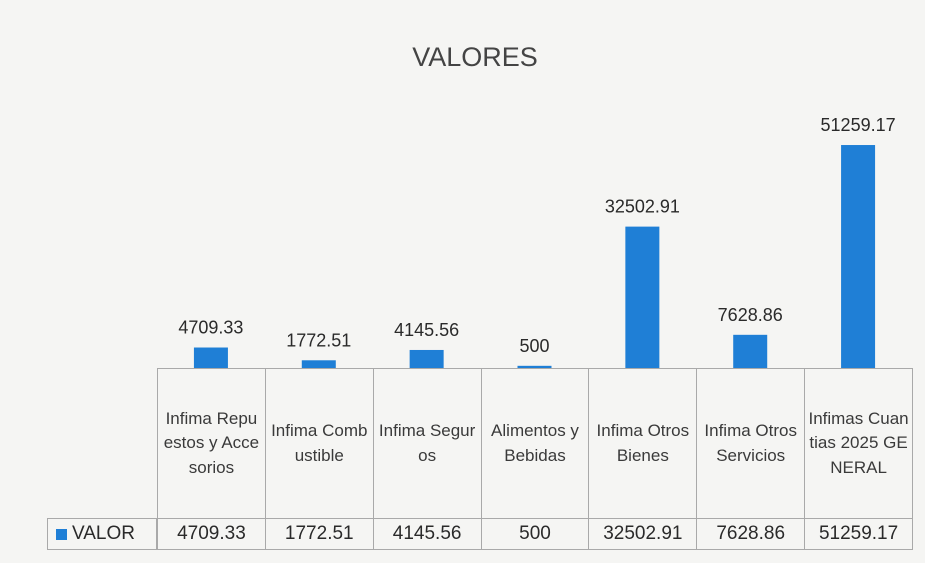 This screenshot has width=925, height=563. I want to click on data-label: 4709.33, so click(210, 328).